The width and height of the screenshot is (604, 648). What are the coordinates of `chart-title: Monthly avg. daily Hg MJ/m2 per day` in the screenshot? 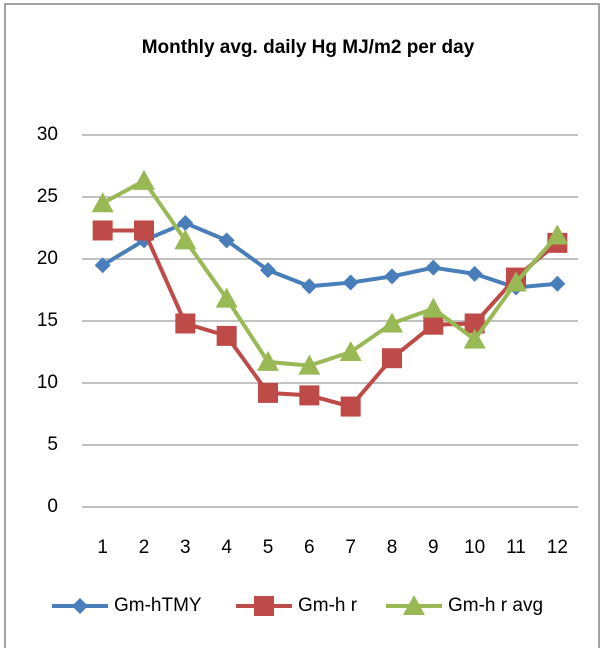 It's located at (308, 47).